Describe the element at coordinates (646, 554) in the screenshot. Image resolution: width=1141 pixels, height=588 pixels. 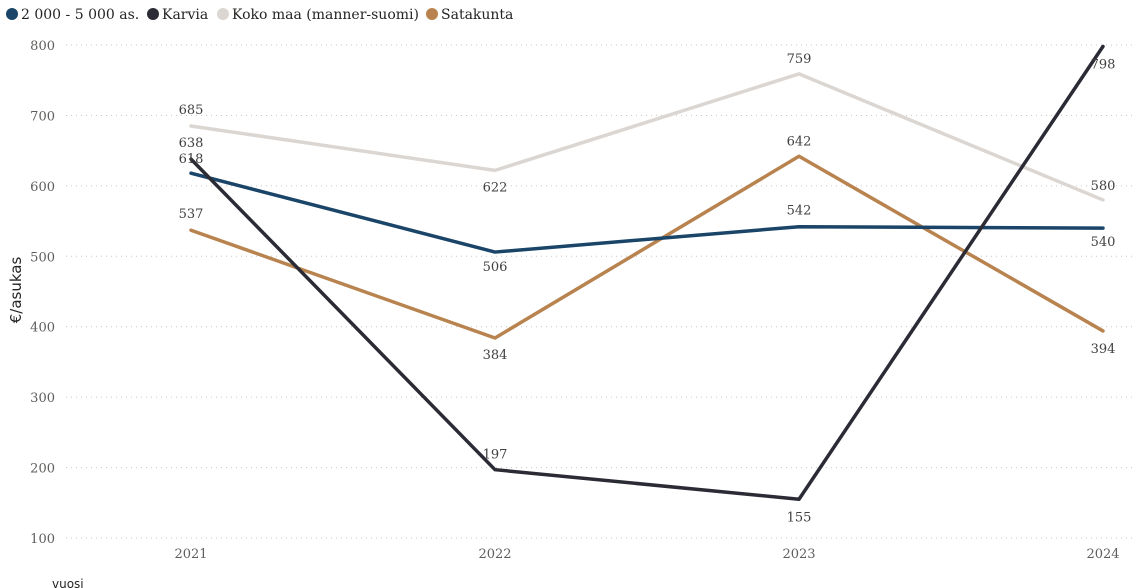
I see `x-axis-ticks: 2021 2022 2023 2024` at that location.